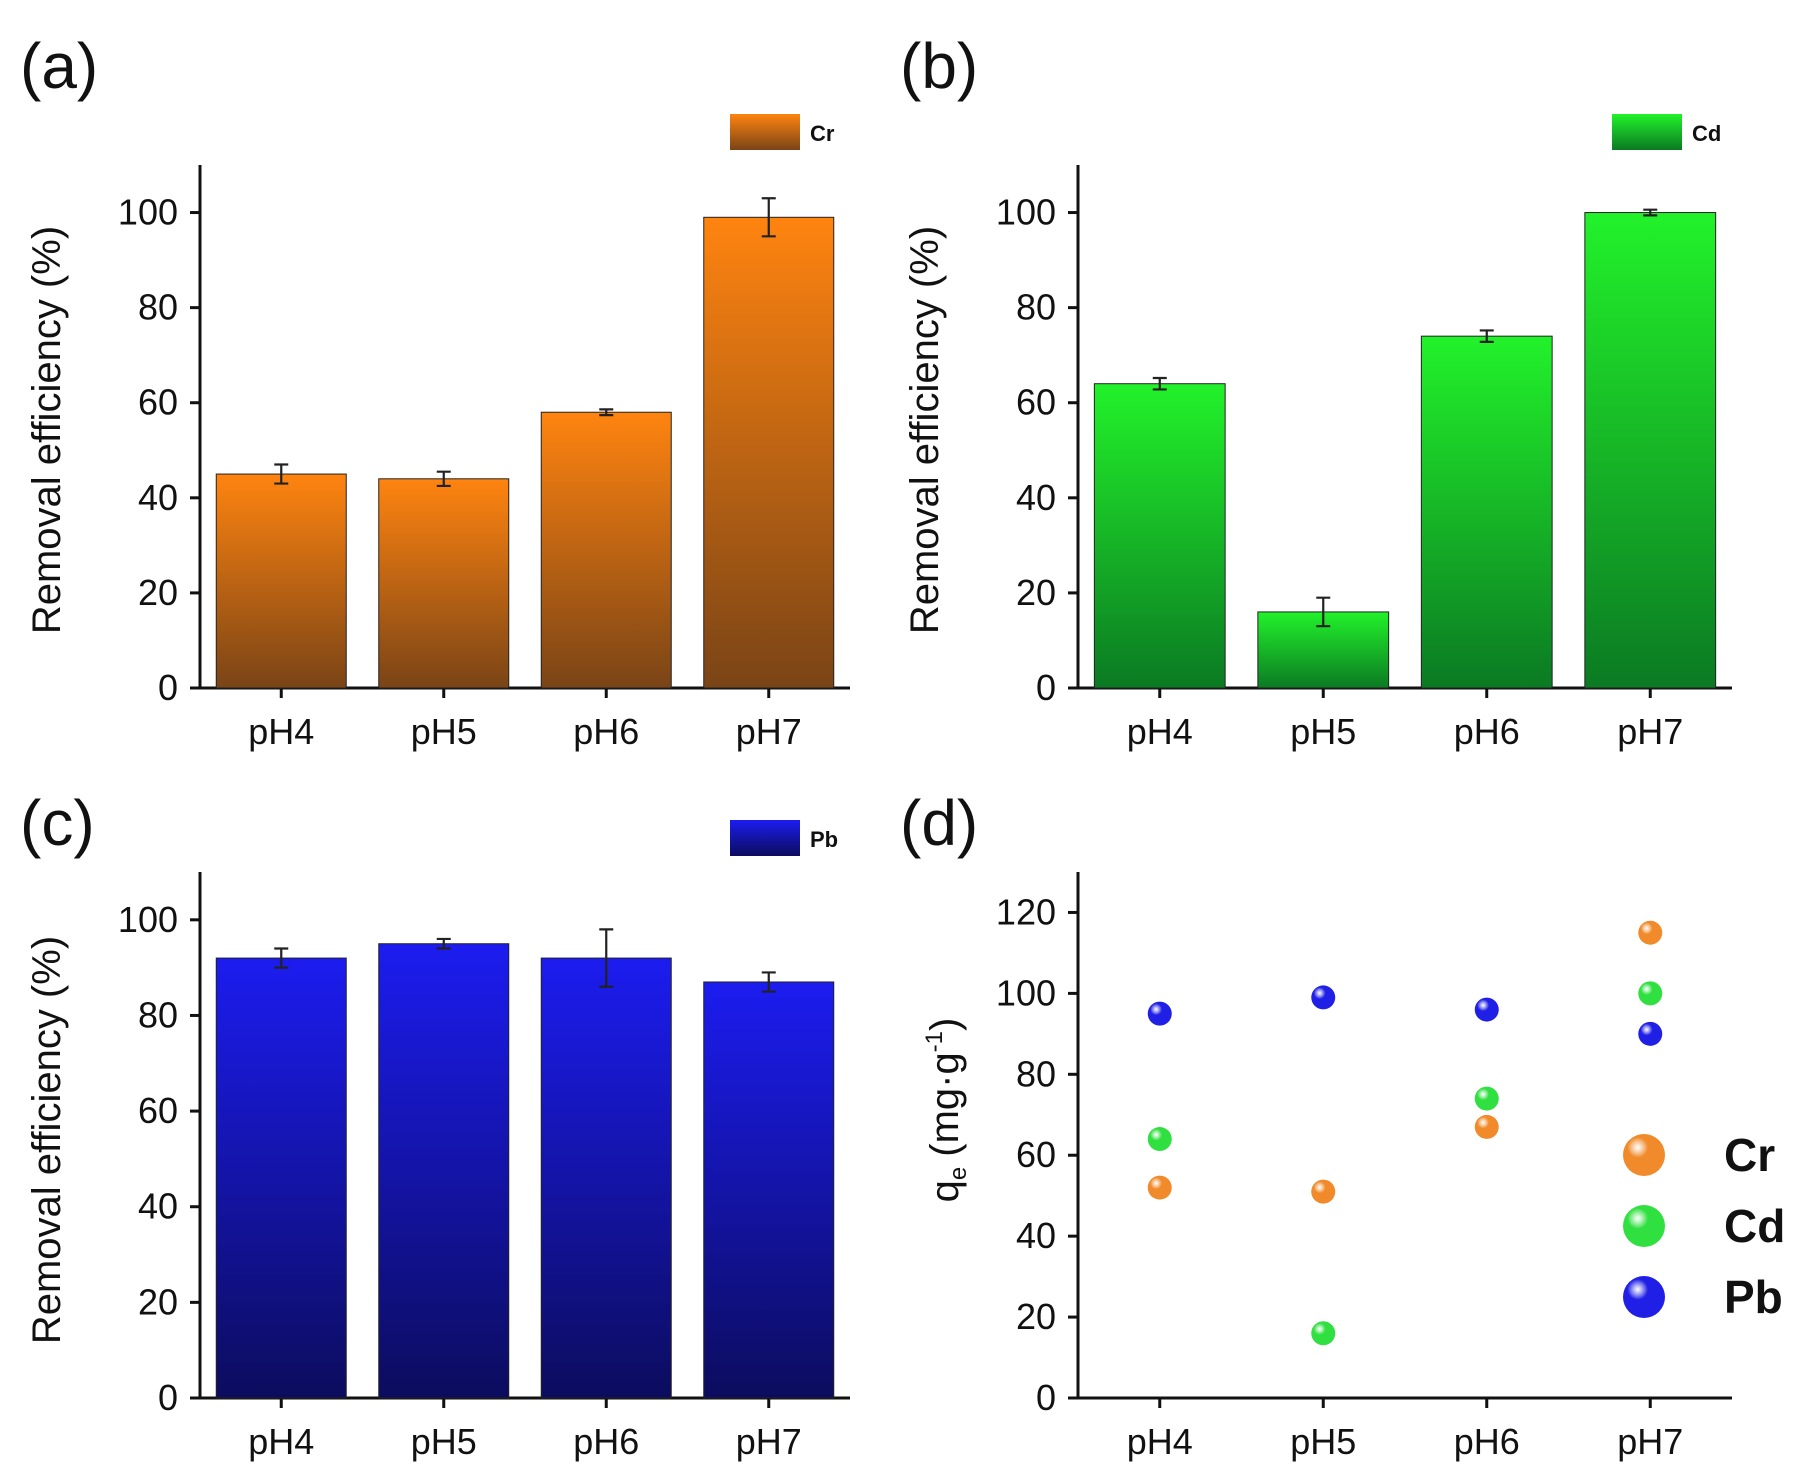 This screenshot has height=1480, width=1808. I want to click on point-pb-ph5, so click(1323, 997).